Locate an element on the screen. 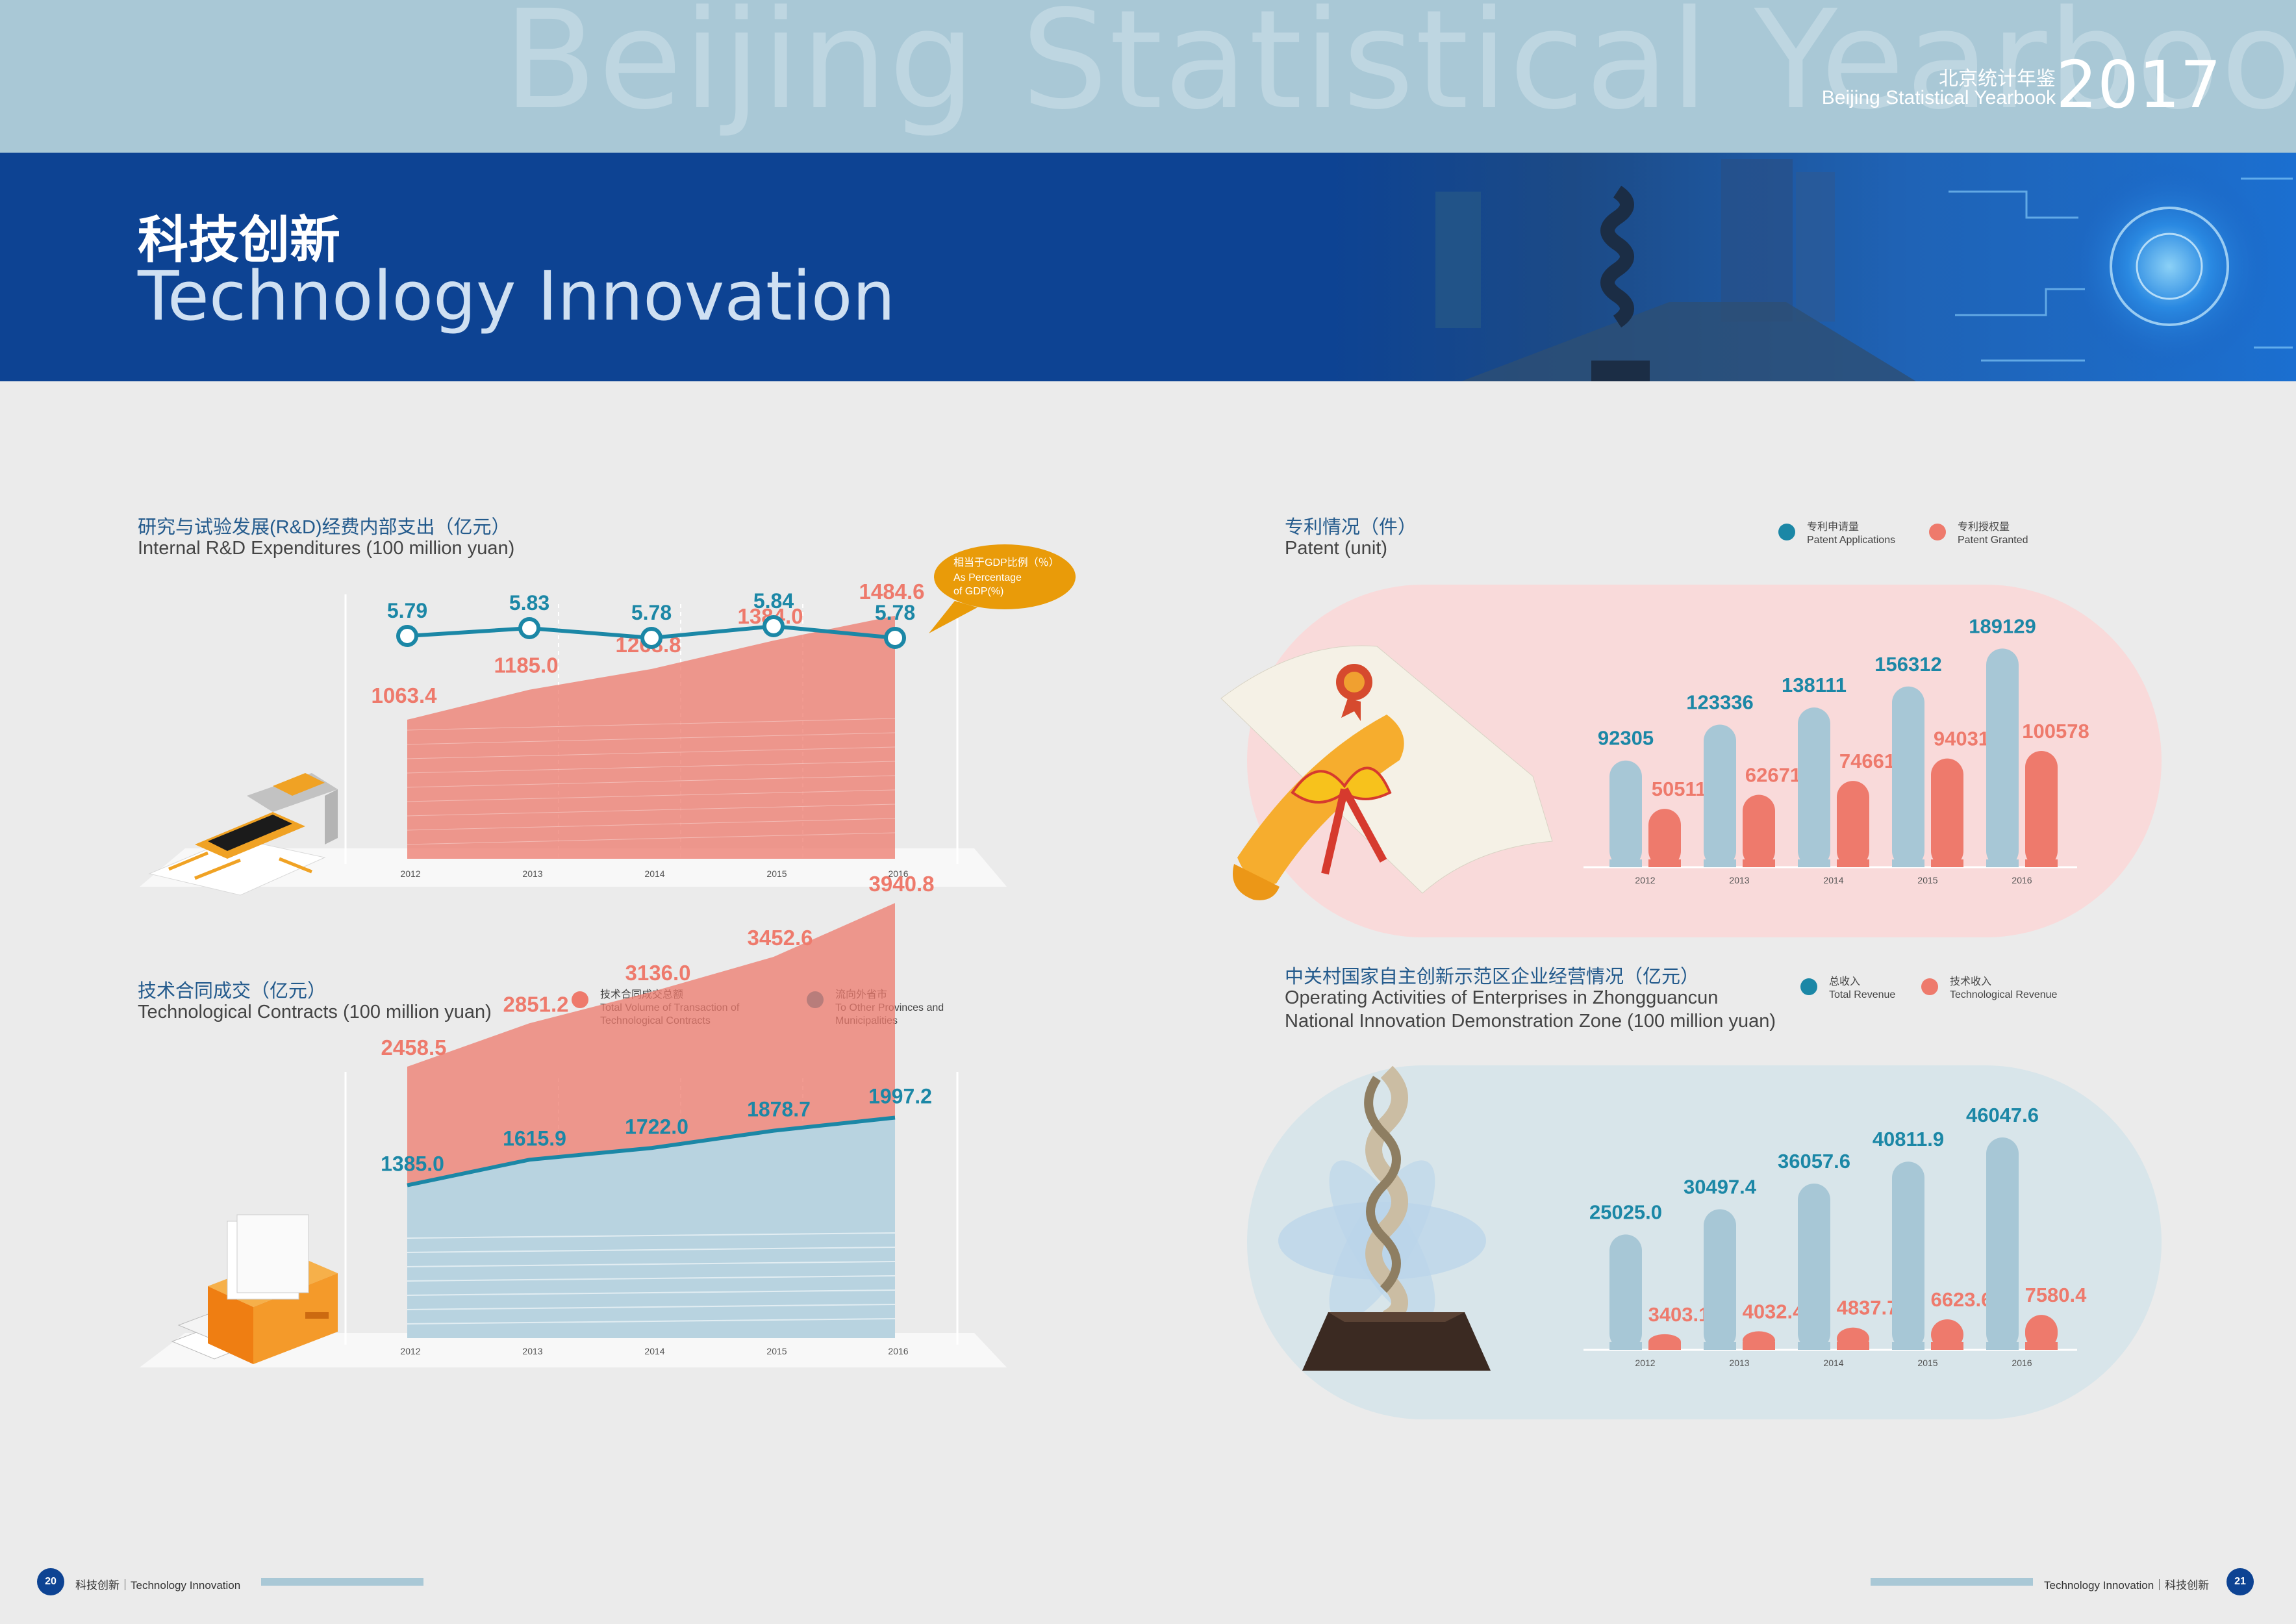  patent-bar-b-label: 62671 is located at coordinates (1773, 774).